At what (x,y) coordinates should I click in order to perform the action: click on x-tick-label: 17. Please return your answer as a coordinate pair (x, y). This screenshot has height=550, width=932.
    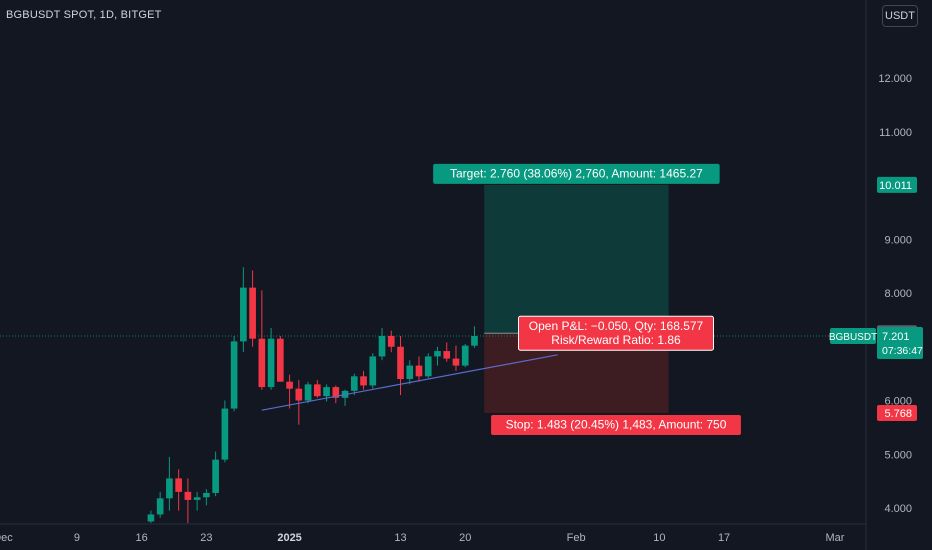
    Looking at the image, I should click on (724, 538).